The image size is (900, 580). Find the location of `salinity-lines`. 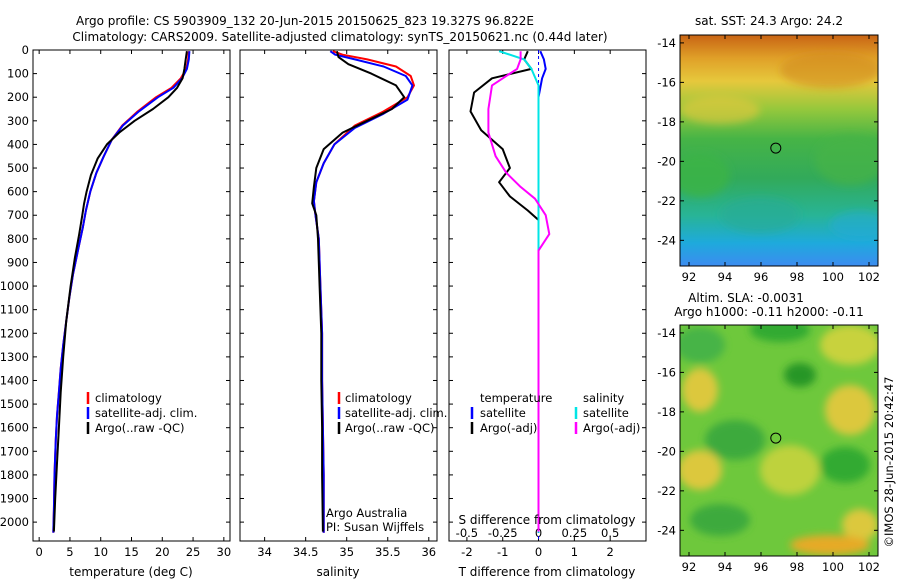

salinity-lines is located at coordinates (363, 291).